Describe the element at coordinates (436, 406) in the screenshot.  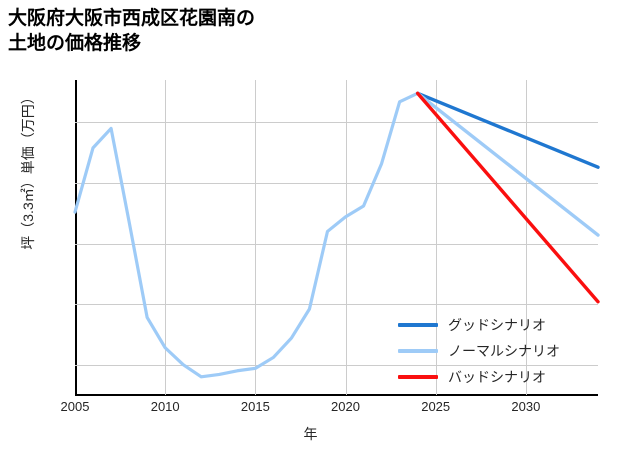
I see `x-tick-label: 2025` at that location.